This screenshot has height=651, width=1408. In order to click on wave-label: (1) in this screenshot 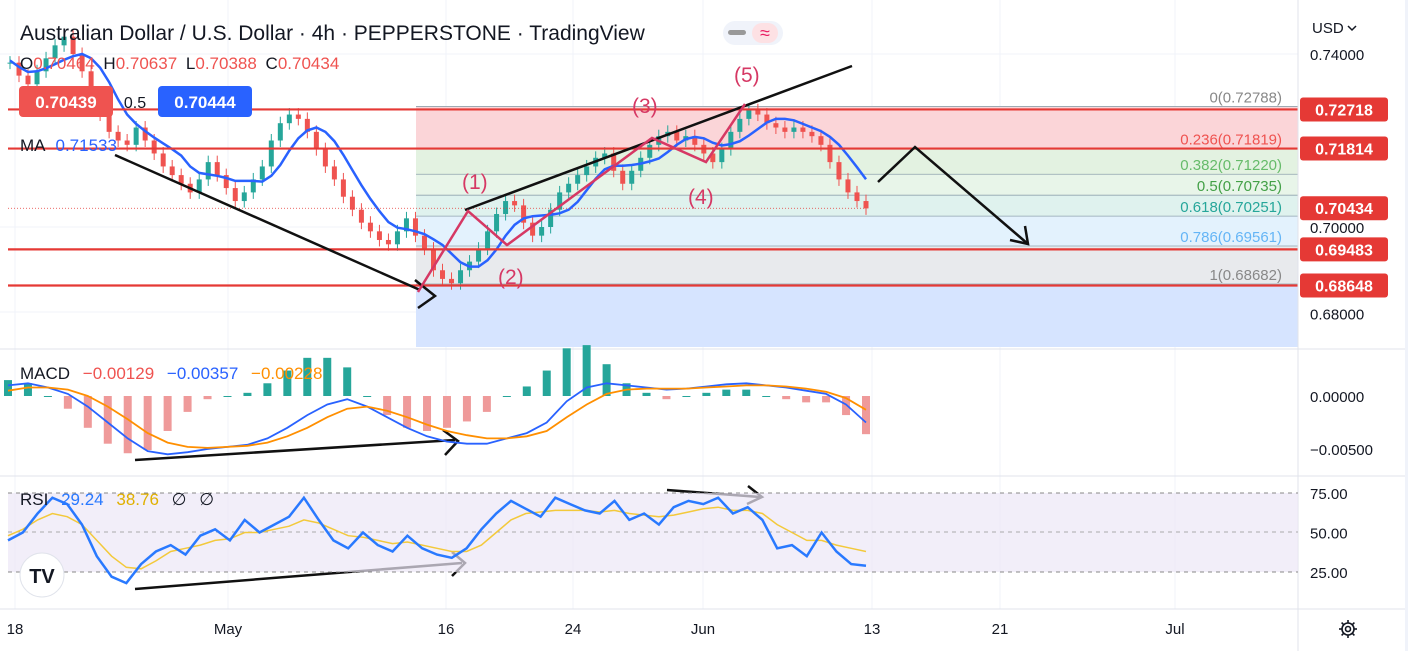, I will do `click(475, 182)`.